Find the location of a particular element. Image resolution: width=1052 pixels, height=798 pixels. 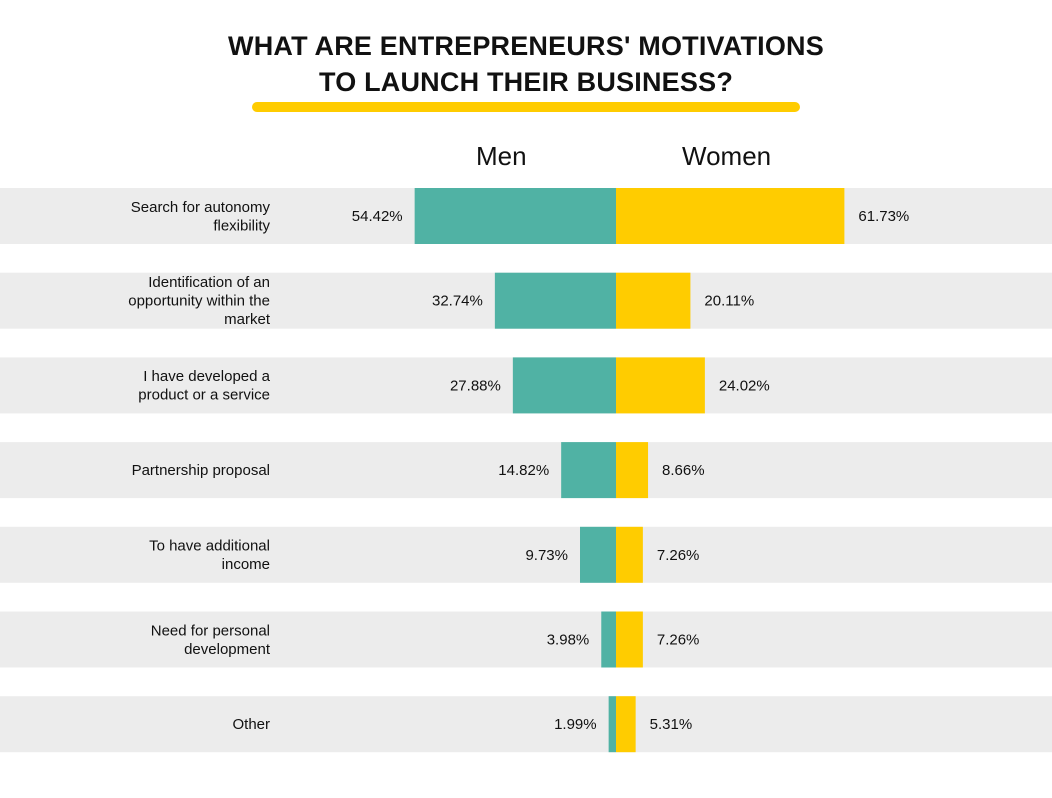

category-label: flexibility is located at coordinates (241, 225).